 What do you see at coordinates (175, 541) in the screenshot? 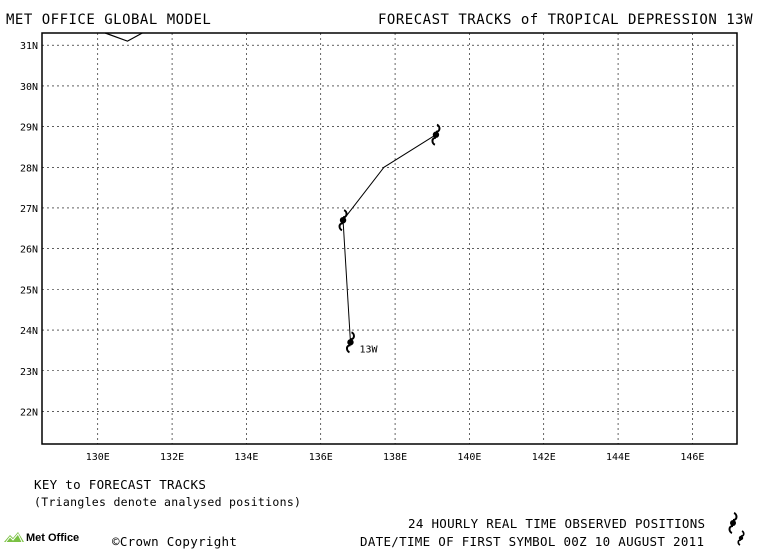
I see `copyright-notice: ©Crown Copyright` at bounding box center [175, 541].